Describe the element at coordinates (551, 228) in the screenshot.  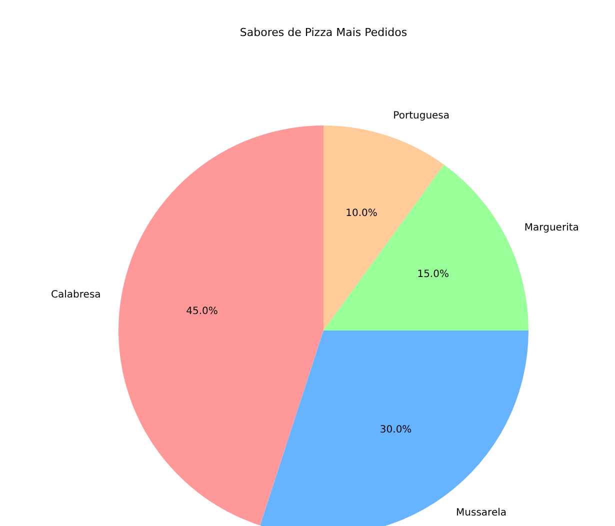
I see `slice-label: Marguerita` at that location.